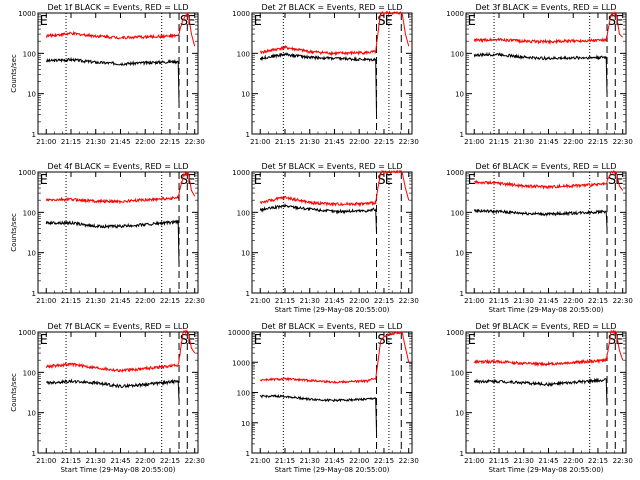  I want to click on panel-title: Det 2f BLACK = Events, RED = LLD, so click(331, 7).